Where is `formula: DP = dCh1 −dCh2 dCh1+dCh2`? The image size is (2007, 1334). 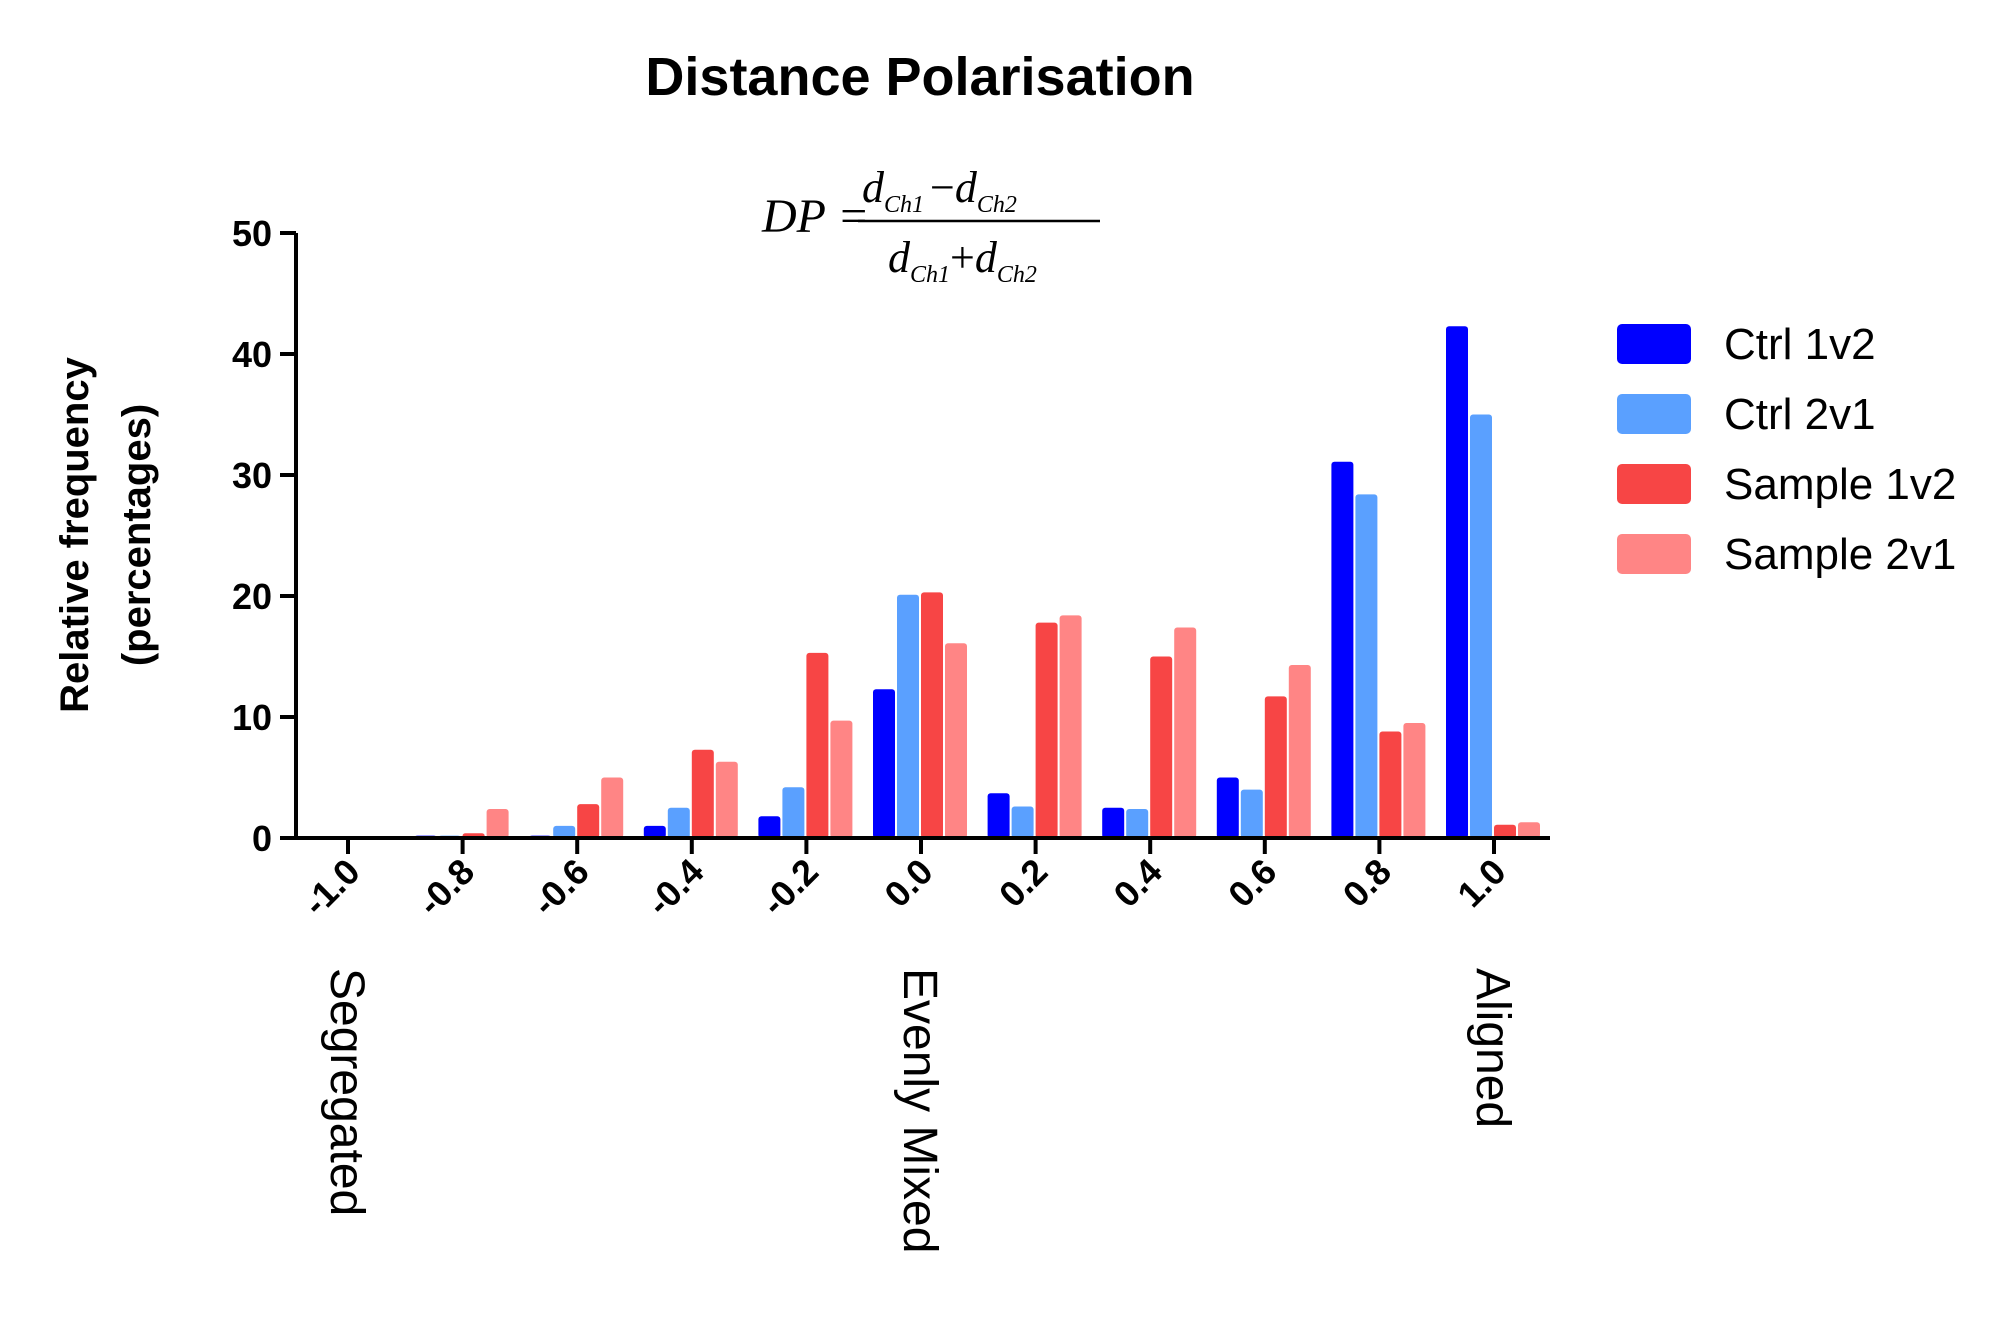 formula: DP = dCh1 −dCh2 dCh1+dCh2 is located at coordinates (930, 225).